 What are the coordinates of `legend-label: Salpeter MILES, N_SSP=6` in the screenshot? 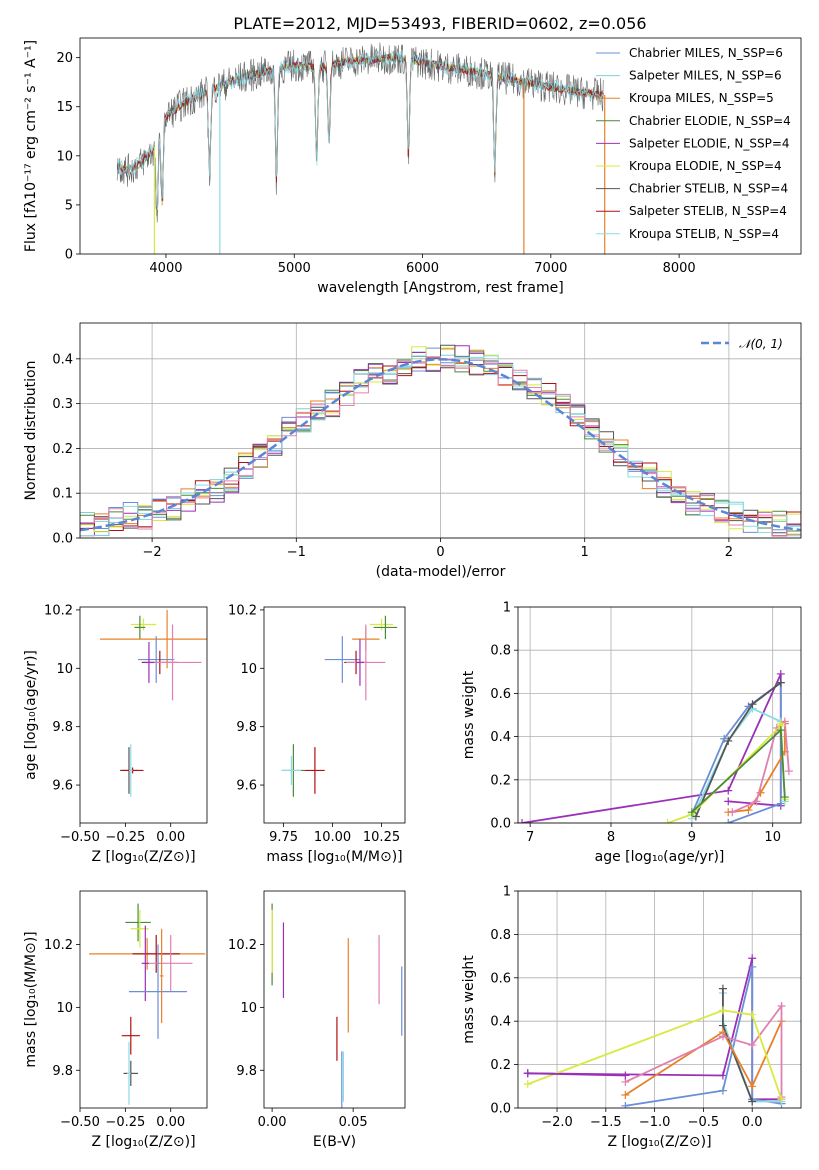 It's located at (705, 76).